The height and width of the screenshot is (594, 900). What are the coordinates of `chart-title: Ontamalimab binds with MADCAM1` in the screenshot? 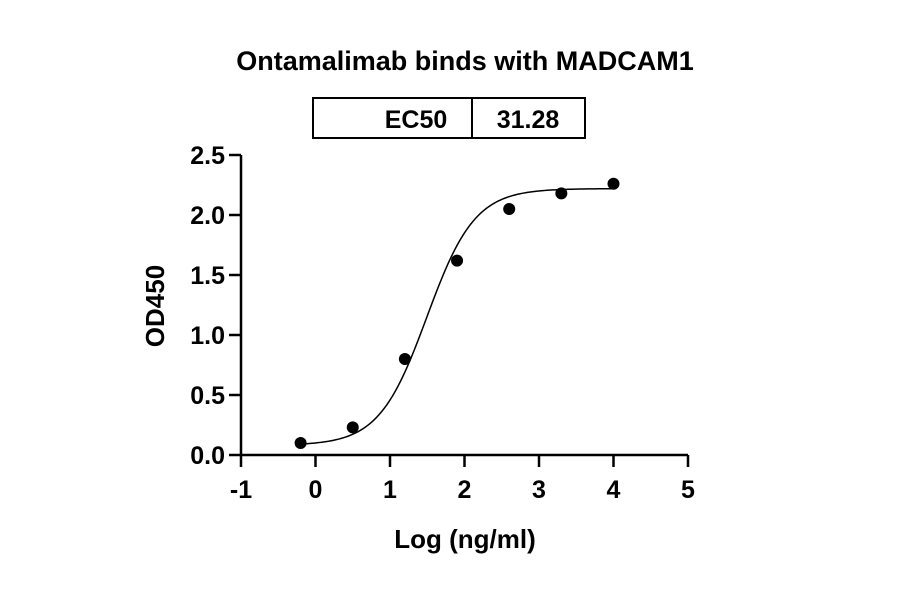 It's located at (465, 61).